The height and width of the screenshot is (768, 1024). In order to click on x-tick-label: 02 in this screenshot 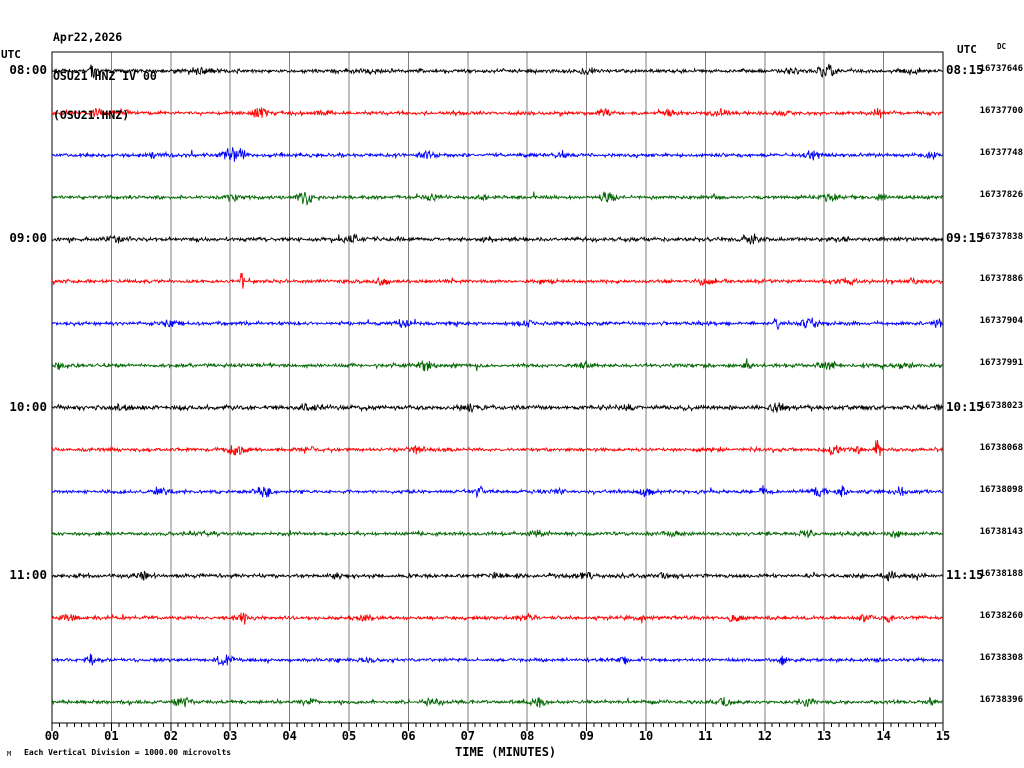, I will do `click(171, 736)`.